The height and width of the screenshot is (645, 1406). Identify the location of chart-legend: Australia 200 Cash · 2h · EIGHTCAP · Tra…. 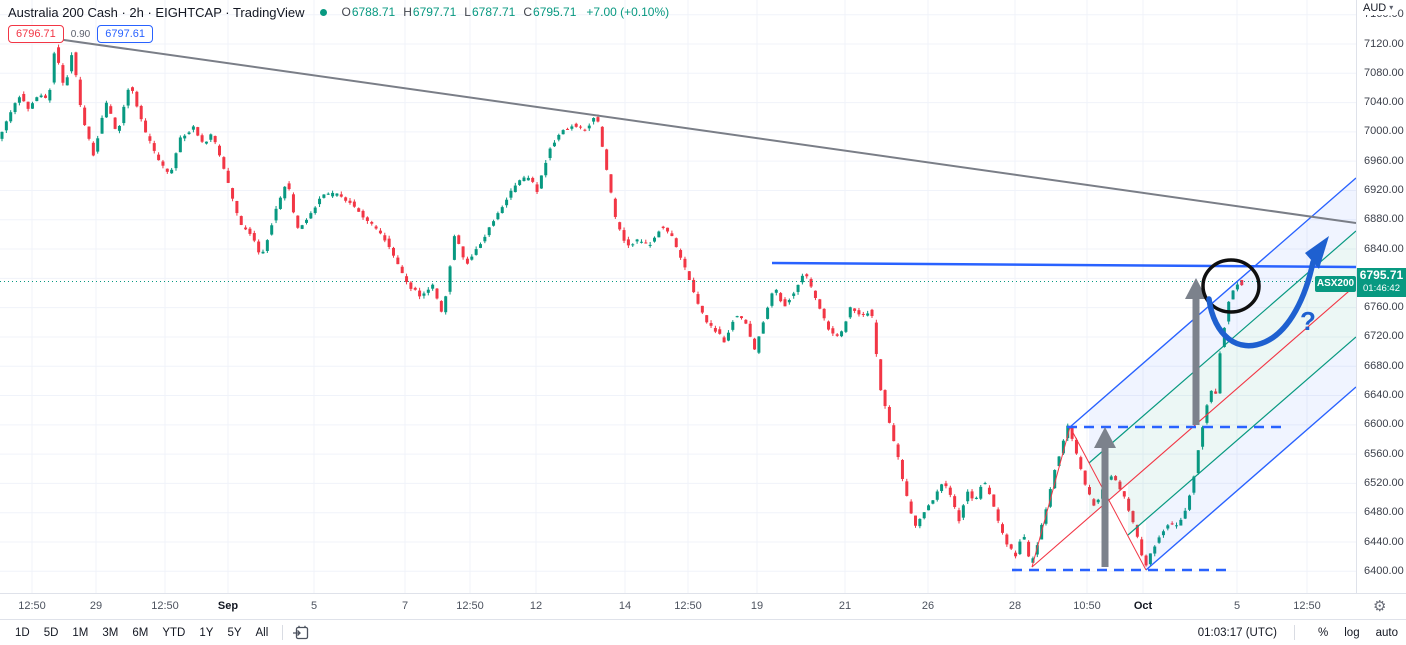
(338, 23).